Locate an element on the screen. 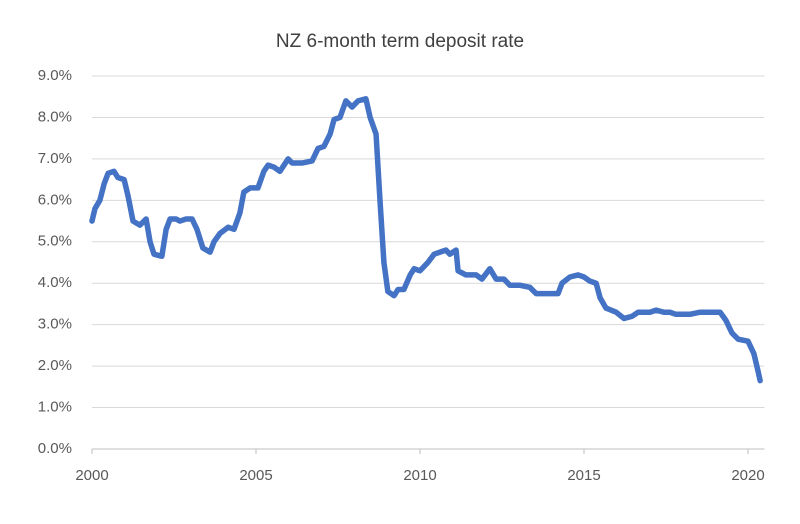  y-tick-label: 0.0% is located at coordinates (55, 448).